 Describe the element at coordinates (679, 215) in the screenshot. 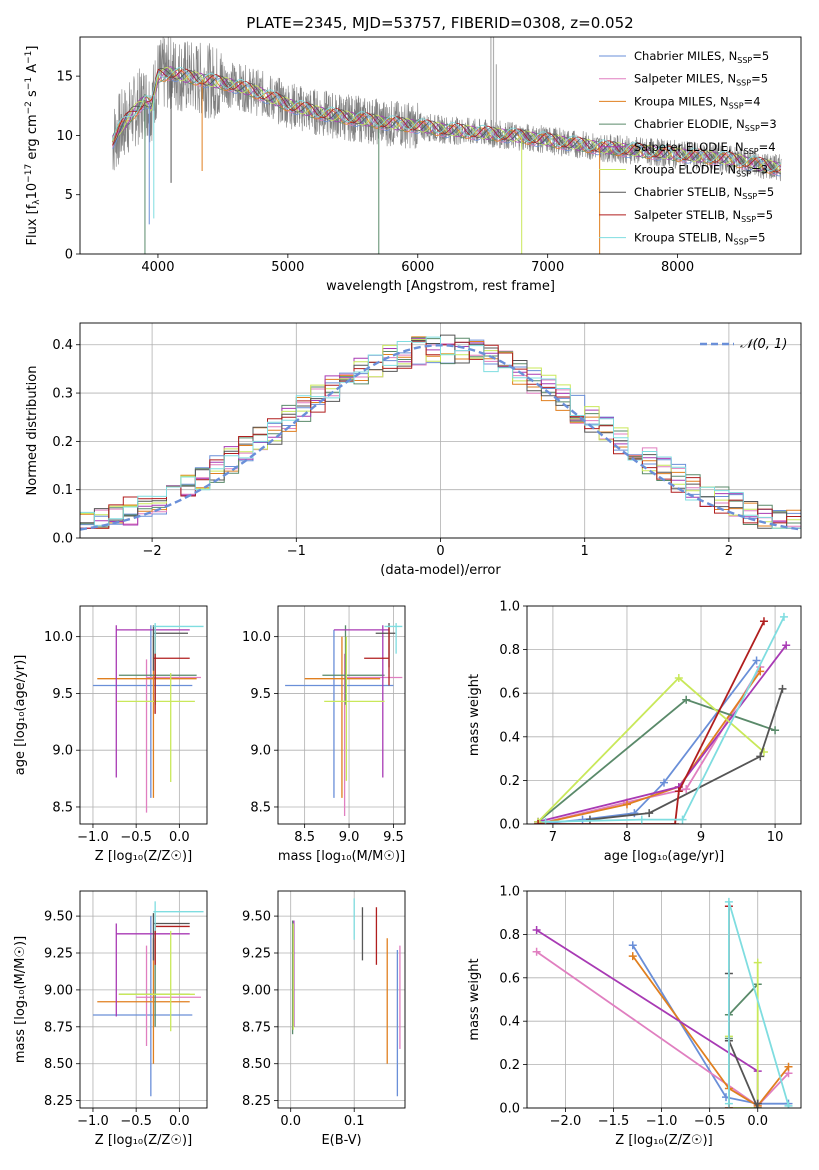

I see `legend-name: Salpeter STELIB` at that location.